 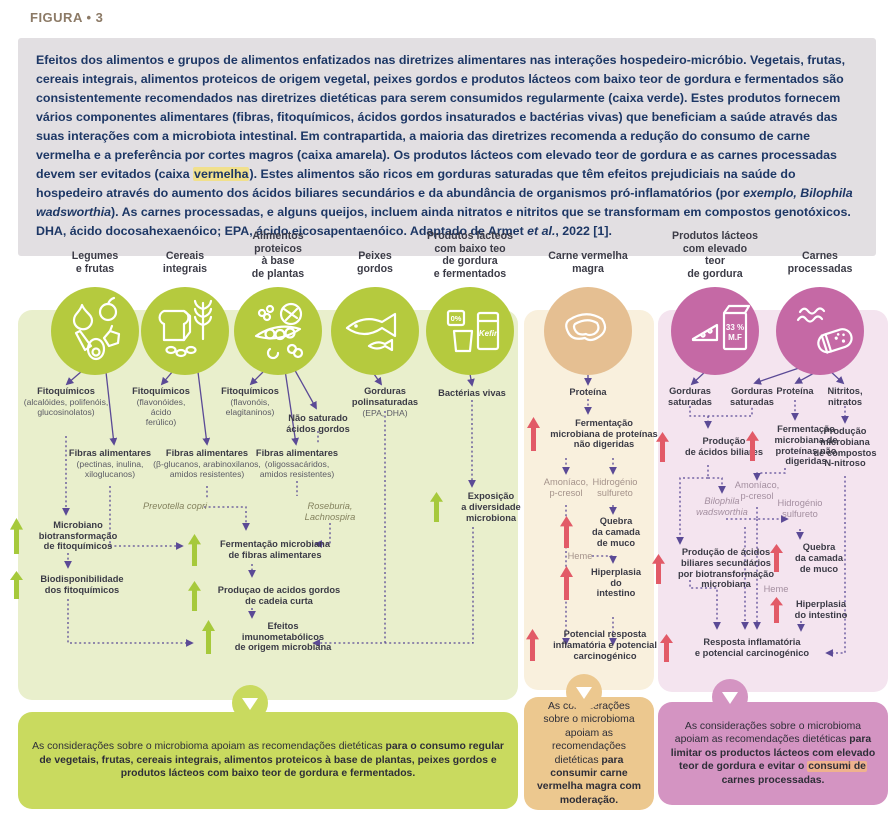 I want to click on node-p-bili: Produção de ácidos biliares, so click(x=715, y=447).